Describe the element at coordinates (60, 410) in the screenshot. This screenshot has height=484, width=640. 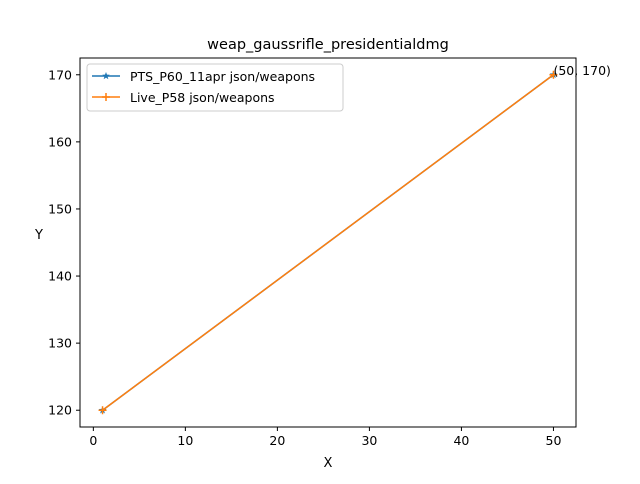
I see `y-tick-label: 120` at that location.